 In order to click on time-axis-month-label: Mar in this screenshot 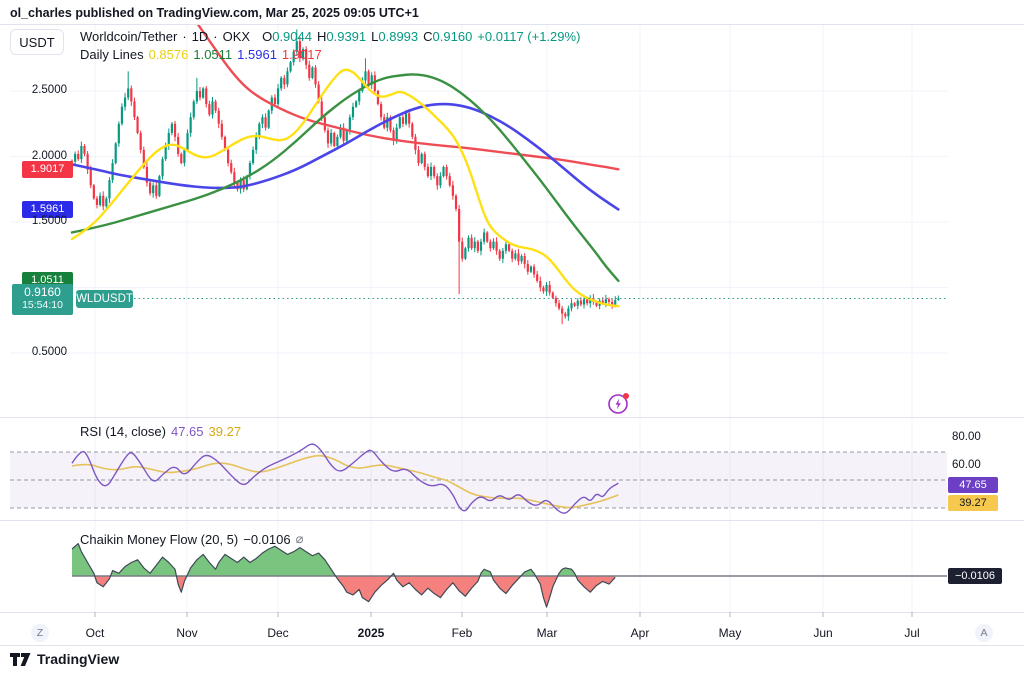, I will do `click(547, 633)`.